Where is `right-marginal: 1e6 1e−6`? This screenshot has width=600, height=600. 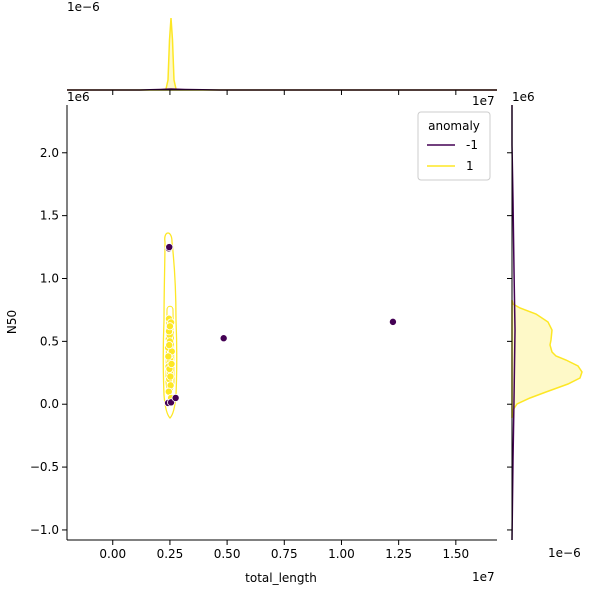 right-marginal: 1e6 1e−6 is located at coordinates (545, 325).